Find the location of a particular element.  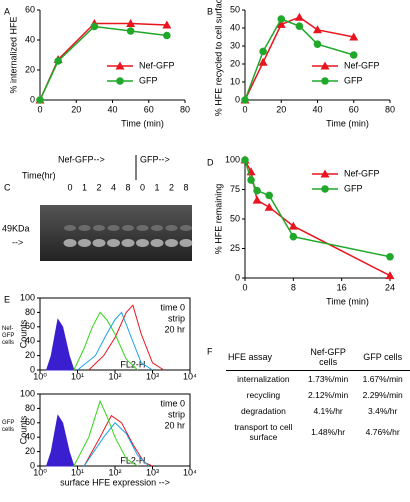

table-row: recycling 2.12%/min 2.29%/min is located at coordinates (318, 395).